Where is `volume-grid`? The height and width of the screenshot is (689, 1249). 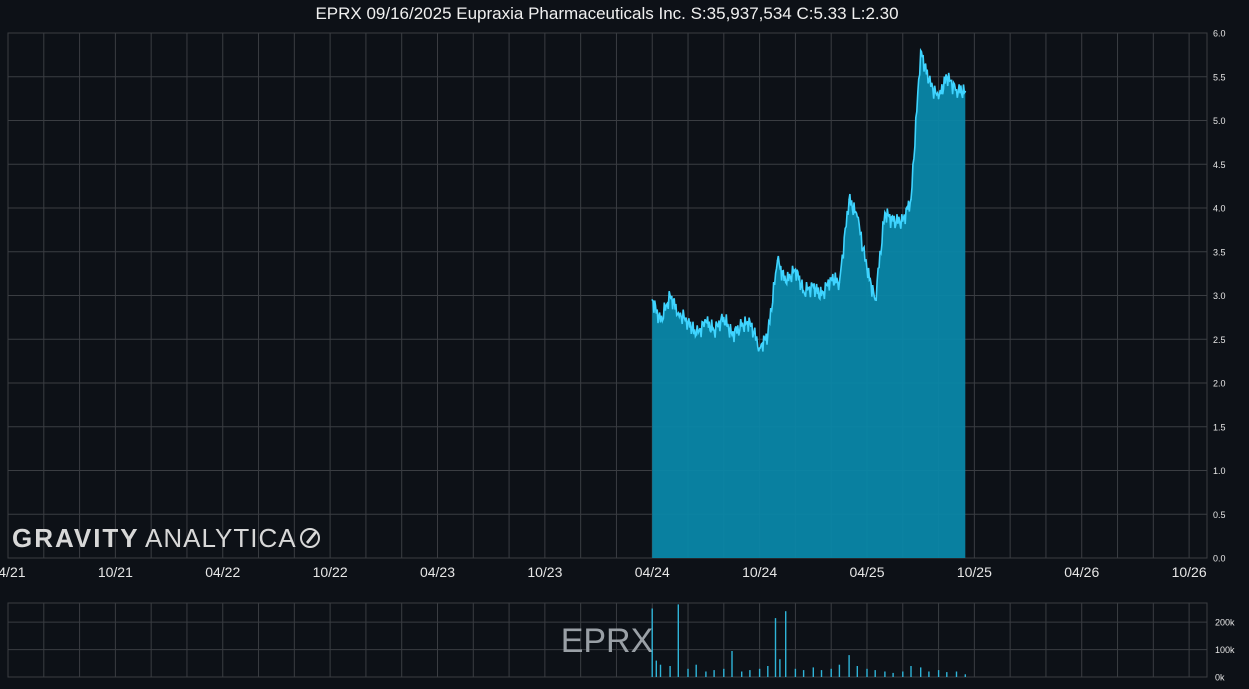
volume-grid is located at coordinates (607, 640).